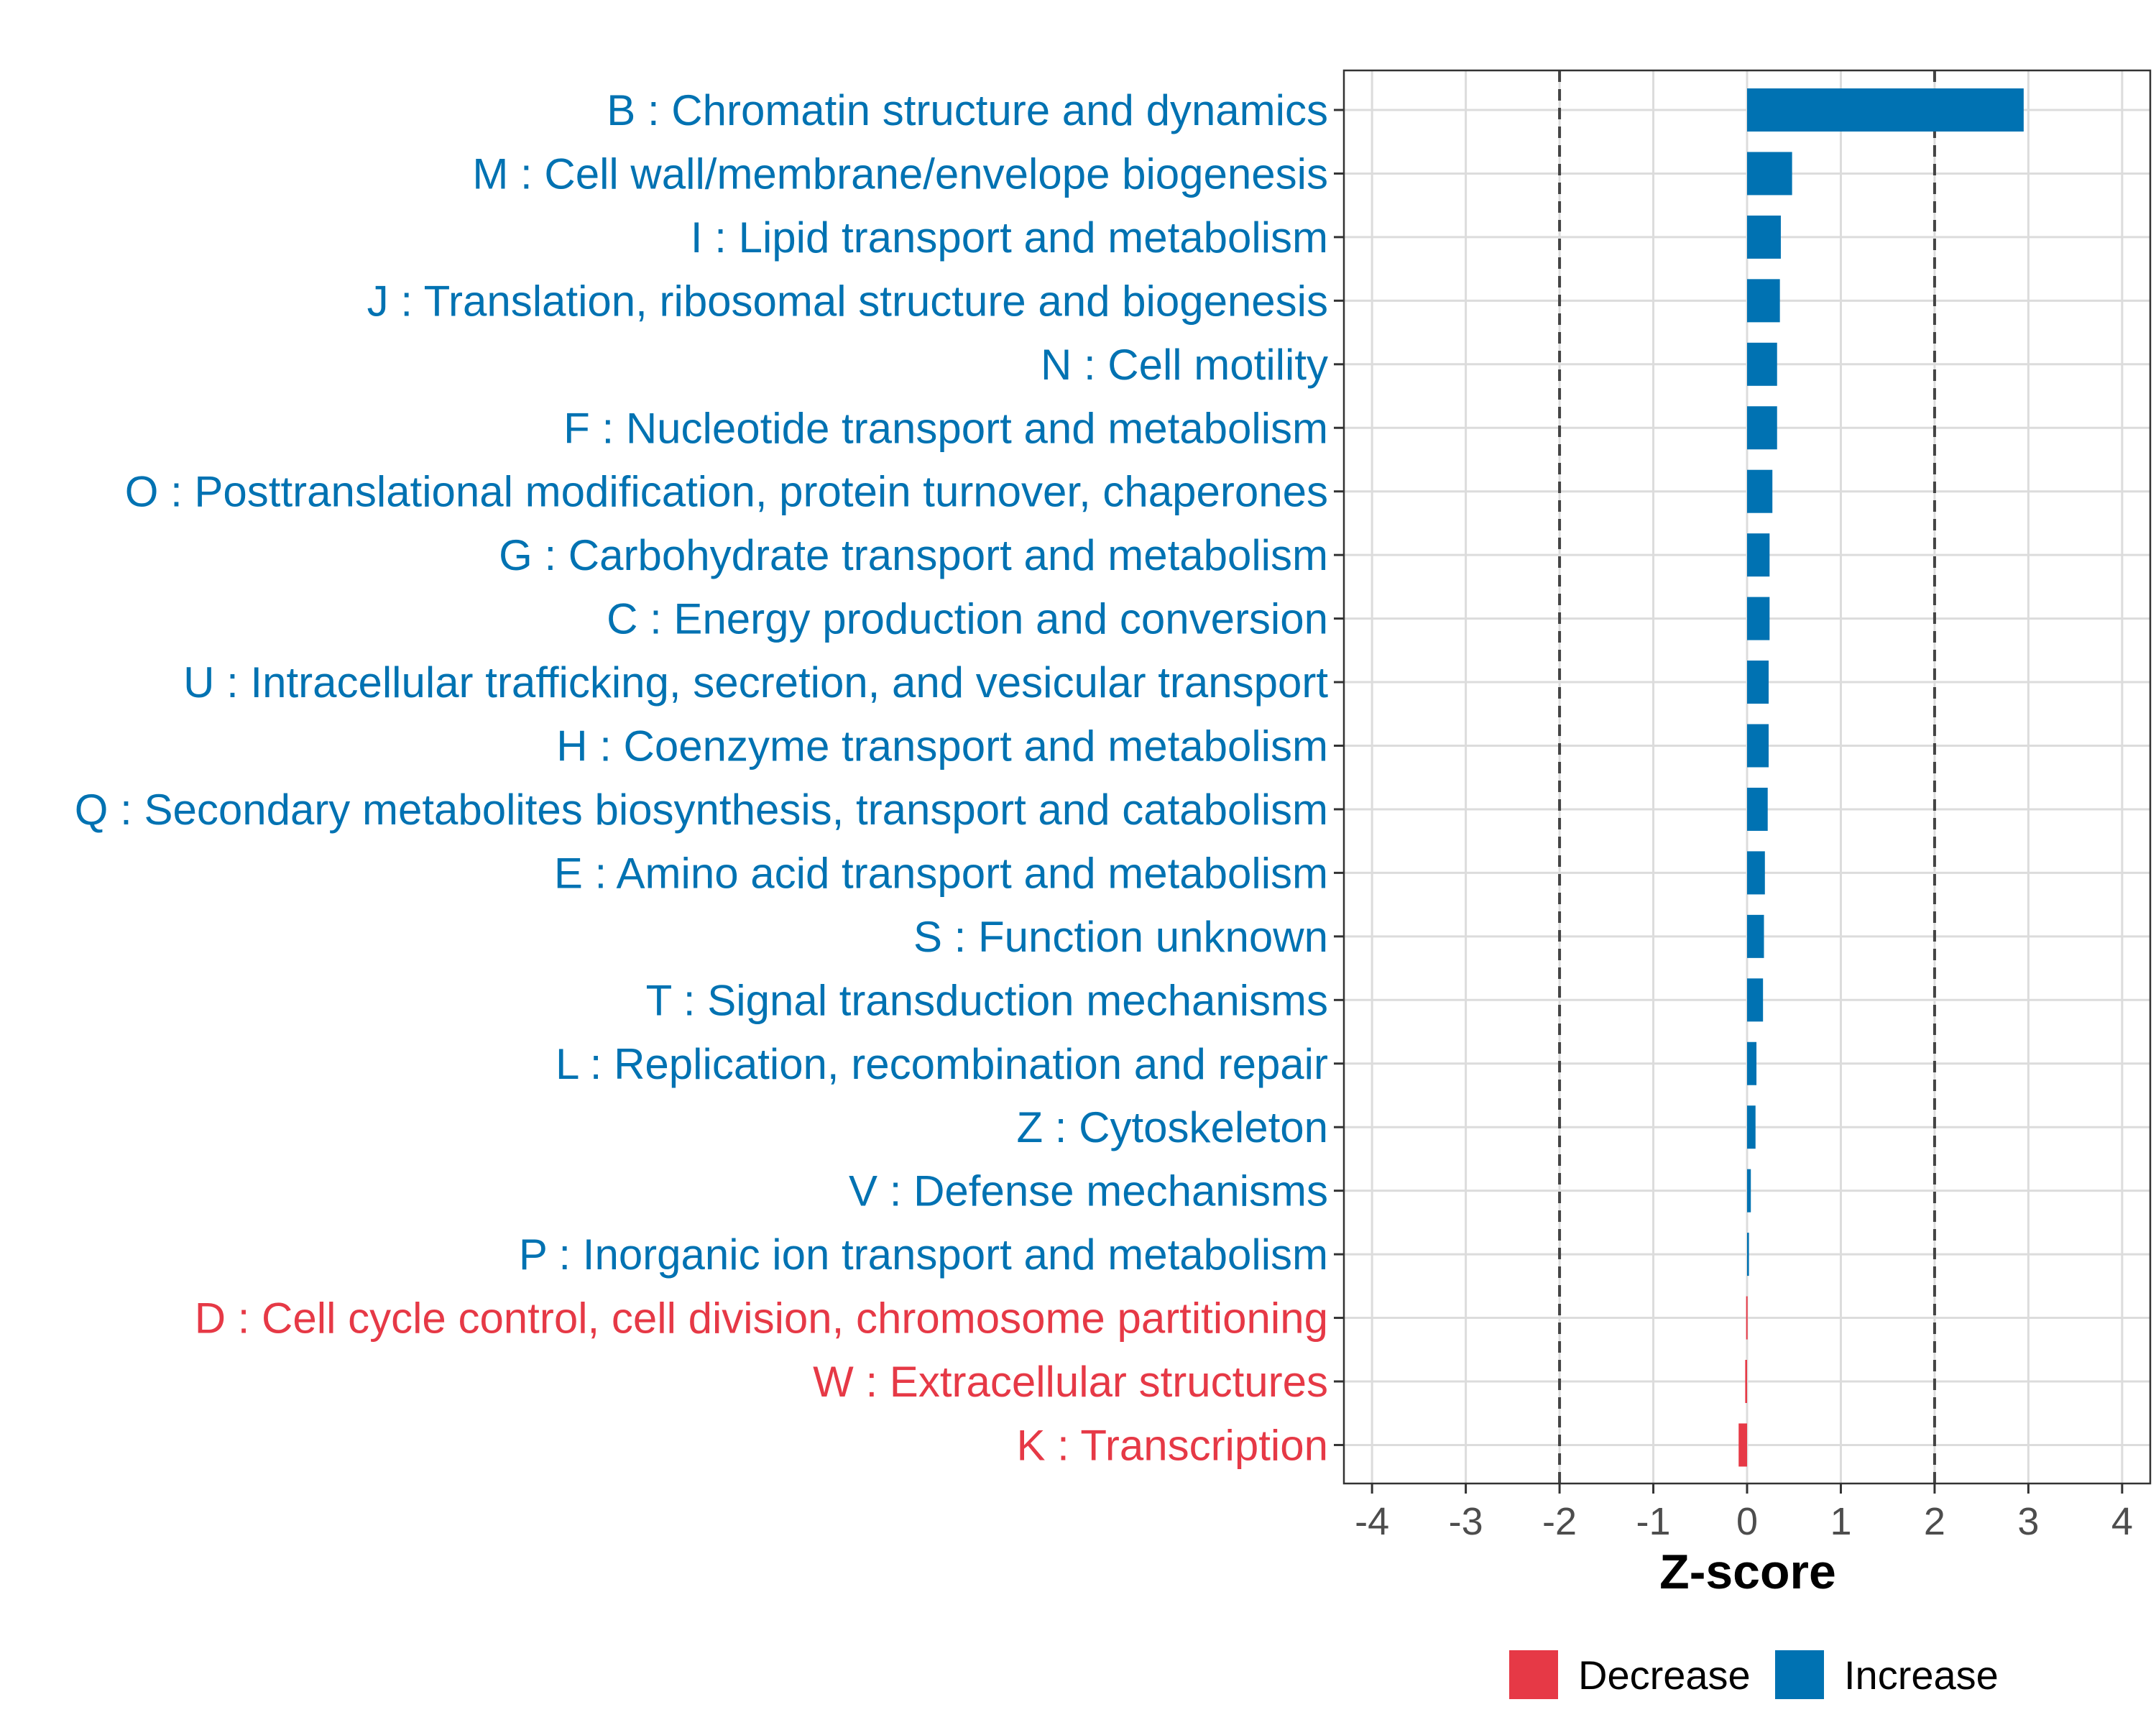  I want to click on category-label: T : Signal transduction mechanisms, so click(987, 1000).